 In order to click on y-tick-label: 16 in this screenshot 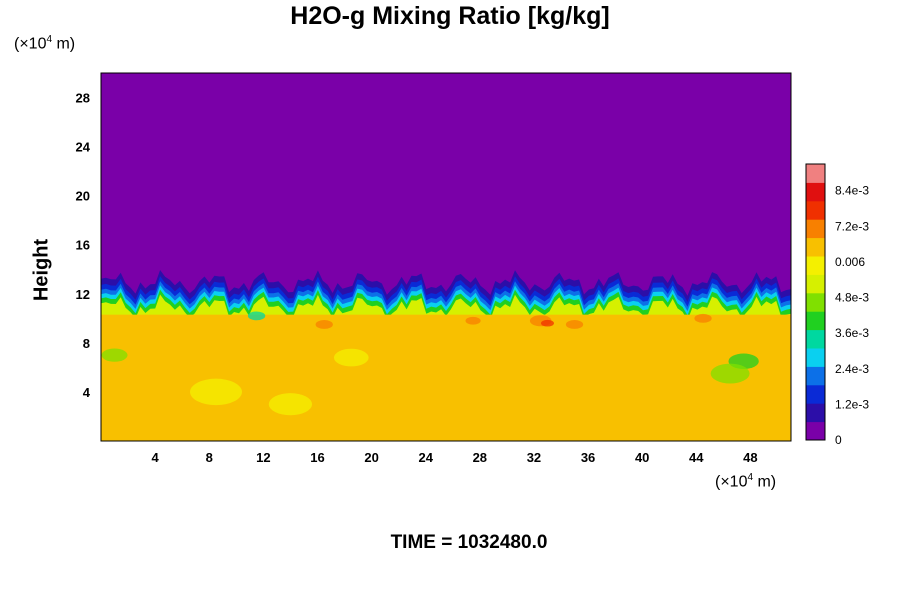, I will do `click(83, 245)`.